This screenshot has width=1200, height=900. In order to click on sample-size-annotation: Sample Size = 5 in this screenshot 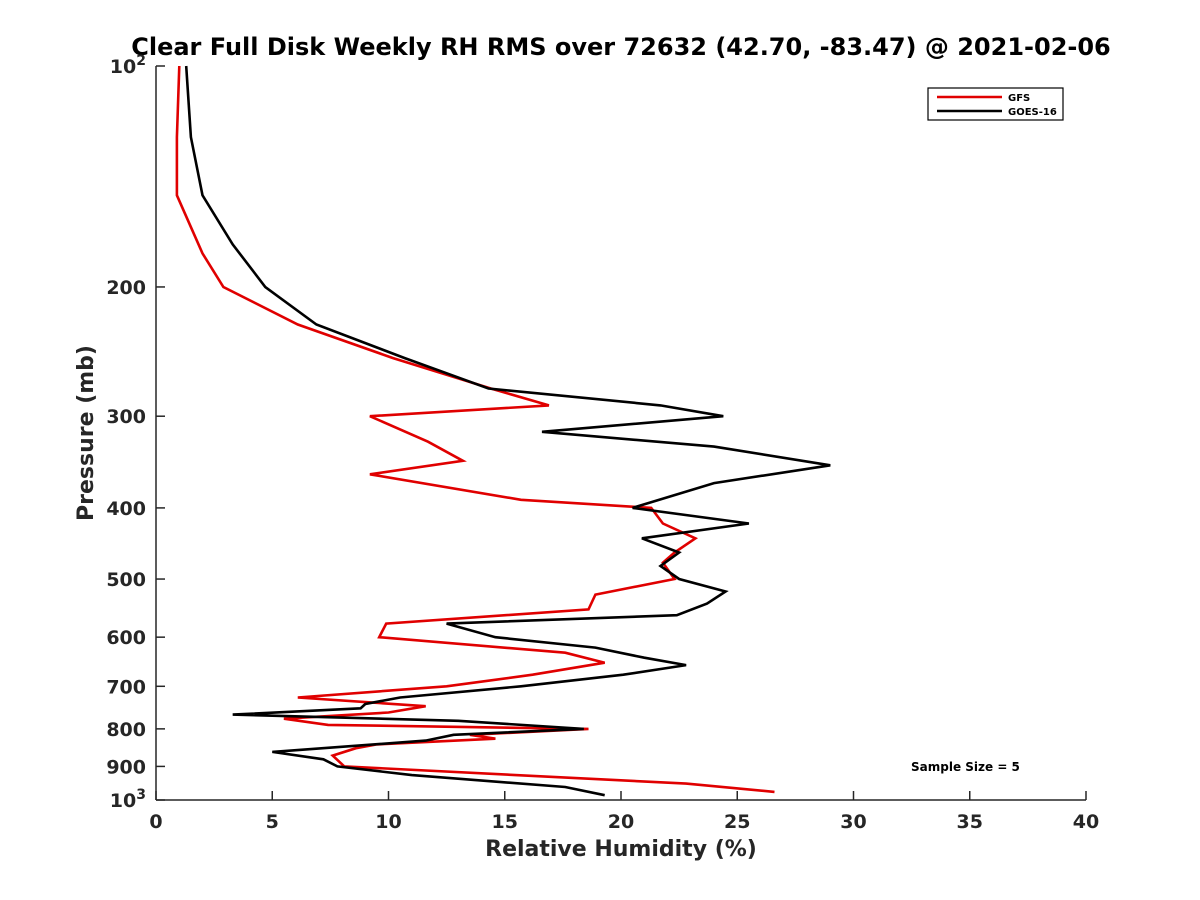, I will do `click(965, 767)`.